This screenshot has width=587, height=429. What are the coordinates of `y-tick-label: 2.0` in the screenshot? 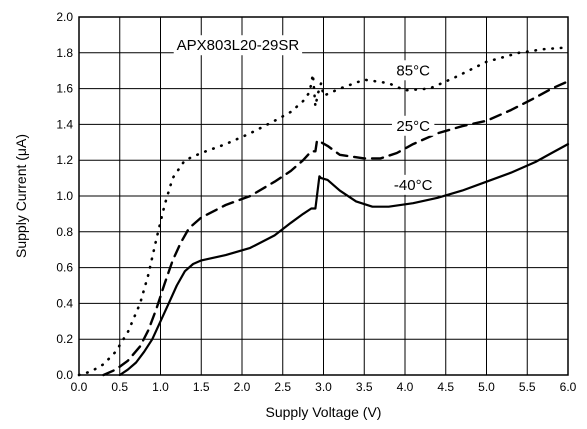 It's located at (64, 17).